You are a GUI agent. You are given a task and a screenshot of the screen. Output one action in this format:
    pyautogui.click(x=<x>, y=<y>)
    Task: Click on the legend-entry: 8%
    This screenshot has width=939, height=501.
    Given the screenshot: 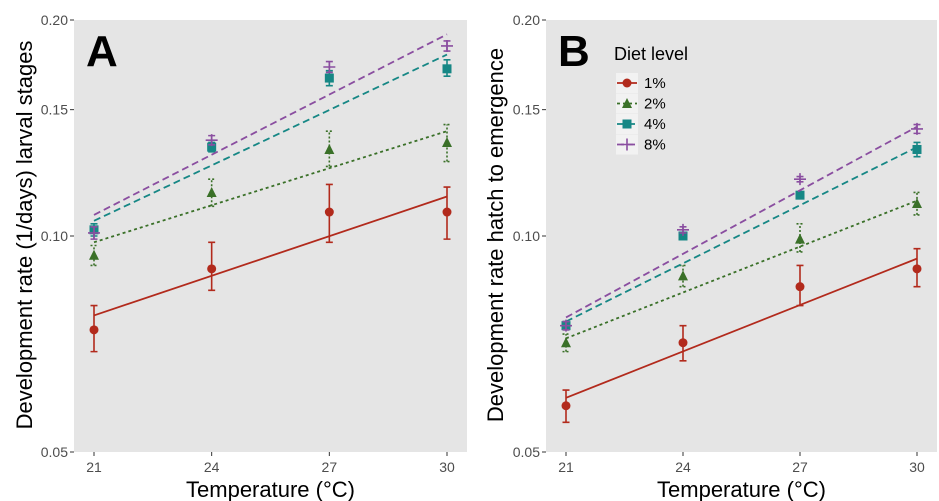 What is the action you would take?
    pyautogui.click(x=641, y=144)
    